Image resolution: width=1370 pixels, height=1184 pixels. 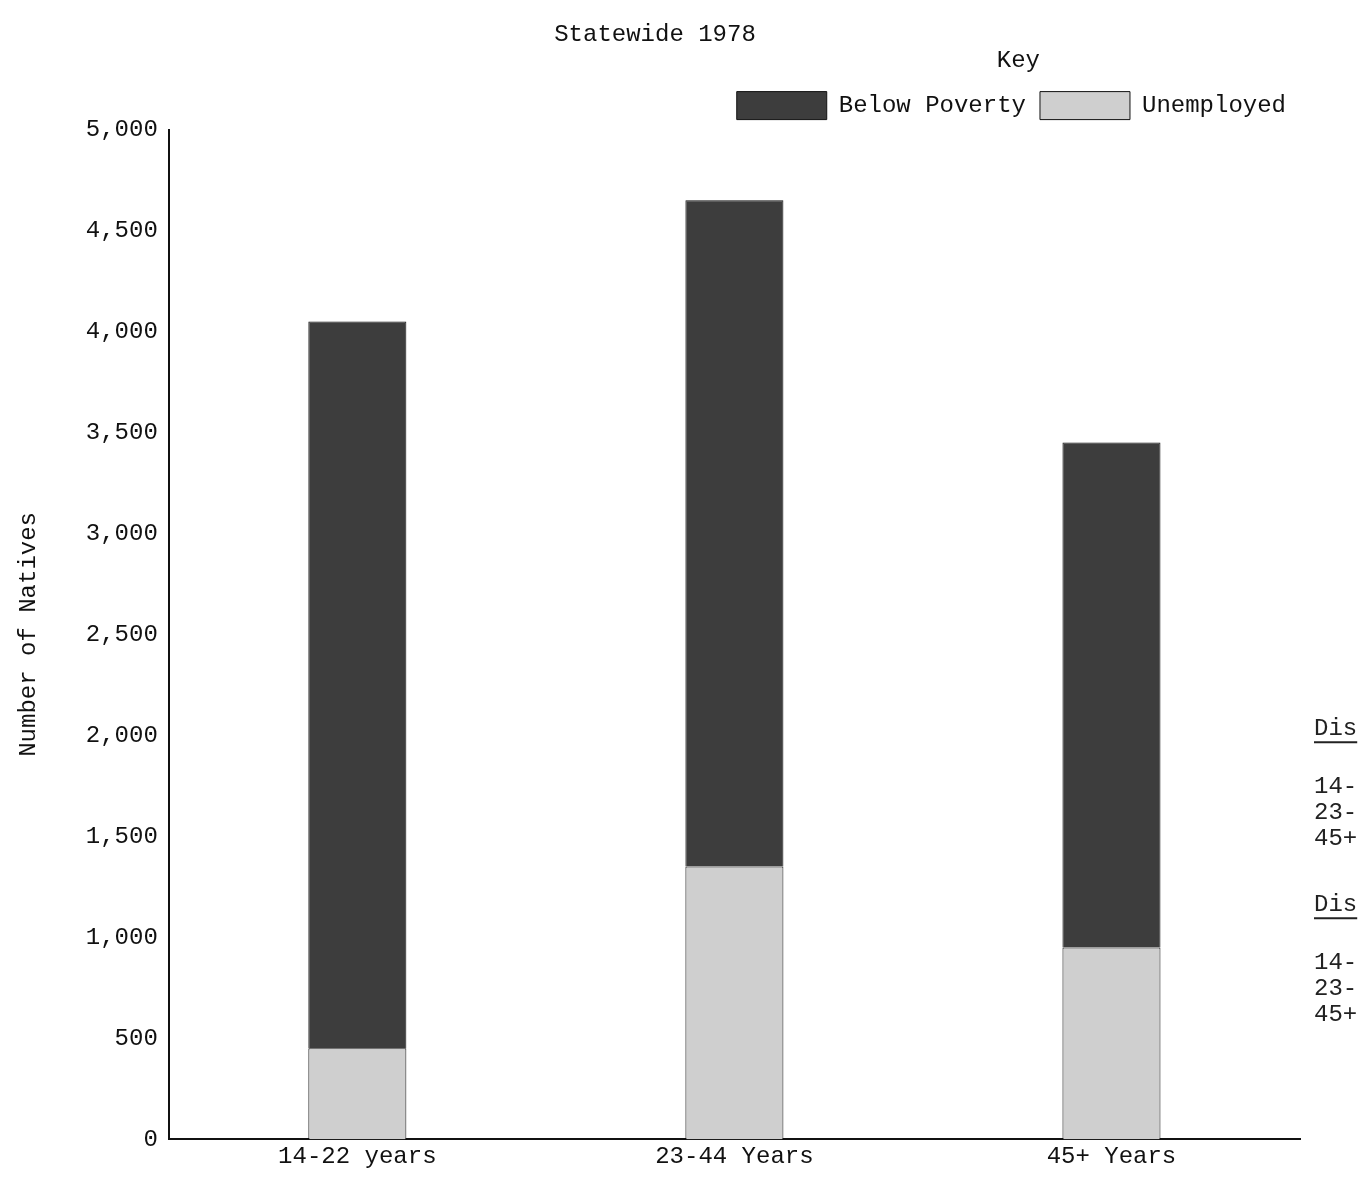 I want to click on y-tick-label: 0, so click(x=150, y=1139).